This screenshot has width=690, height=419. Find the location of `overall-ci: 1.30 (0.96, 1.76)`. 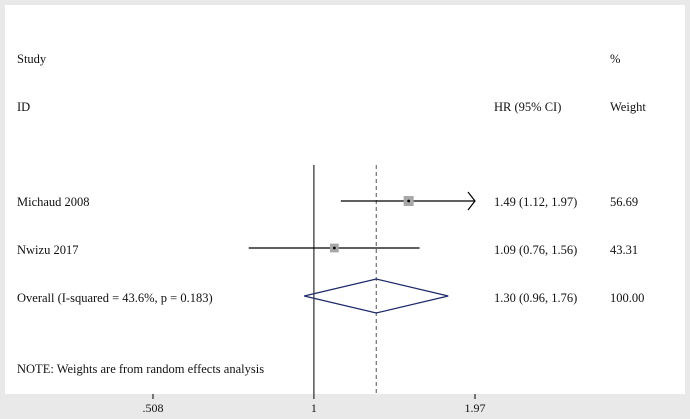

overall-ci: 1.30 (0.96, 1.76) is located at coordinates (536, 298).